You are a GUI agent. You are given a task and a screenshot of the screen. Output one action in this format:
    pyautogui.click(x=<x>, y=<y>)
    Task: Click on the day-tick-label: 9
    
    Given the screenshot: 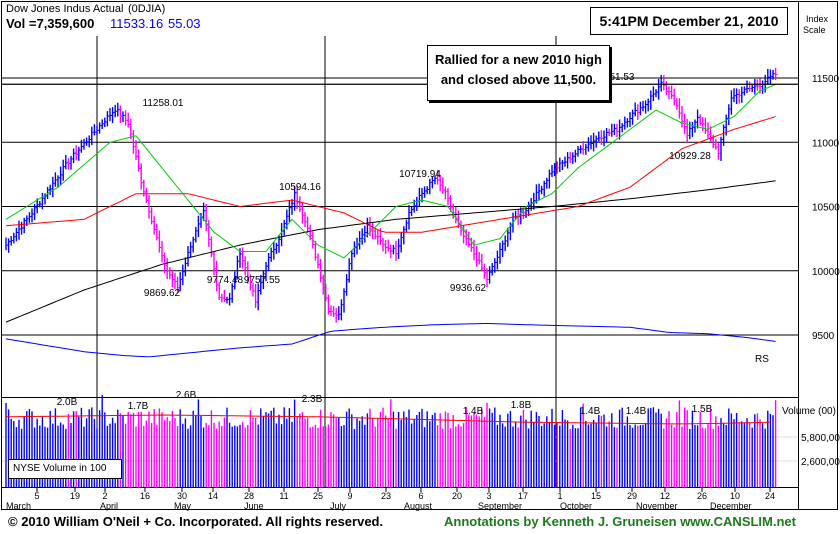 What is the action you would take?
    pyautogui.click(x=349, y=496)
    